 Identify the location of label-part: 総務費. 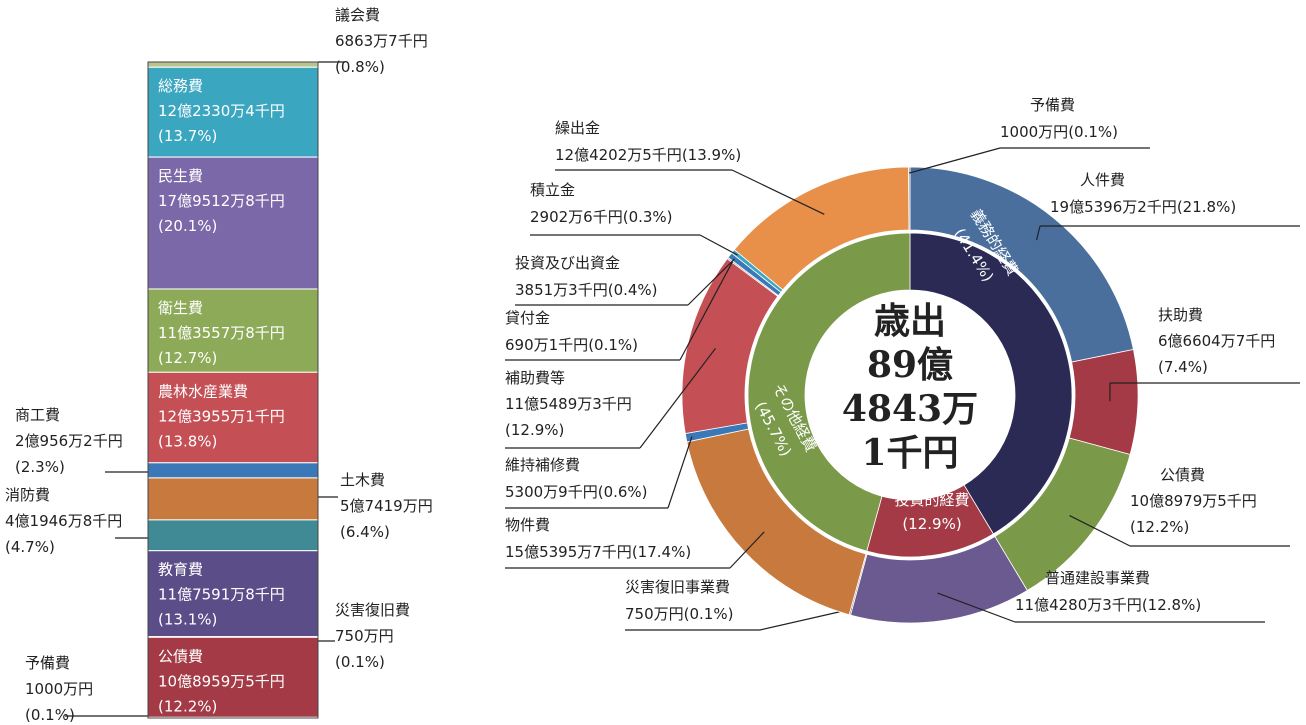
(180, 86).